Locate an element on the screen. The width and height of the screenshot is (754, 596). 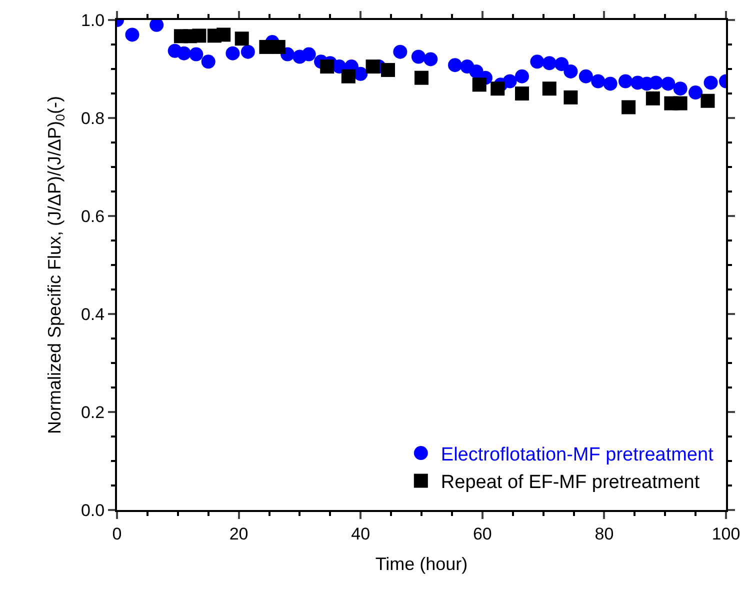
x-tick-label: 100 is located at coordinates (726, 534).